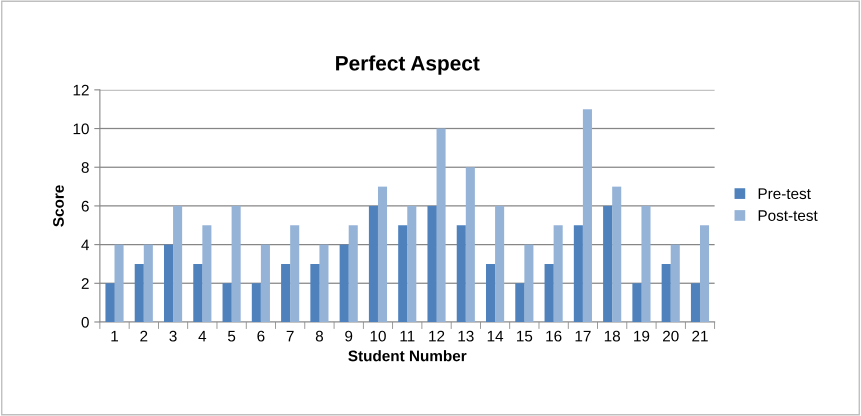 This screenshot has width=861, height=416. What do you see at coordinates (612, 336) in the screenshot?
I see `x-tick-label: 18` at bounding box center [612, 336].